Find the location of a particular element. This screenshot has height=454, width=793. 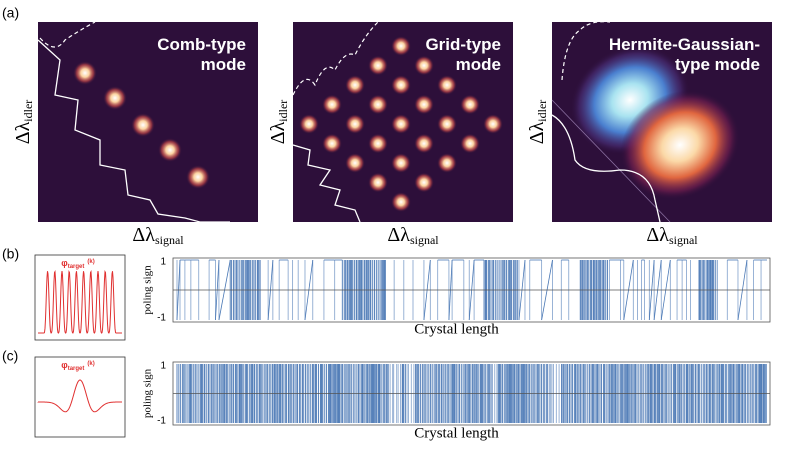

panel-title: Grid-type mode is located at coordinates (463, 54).